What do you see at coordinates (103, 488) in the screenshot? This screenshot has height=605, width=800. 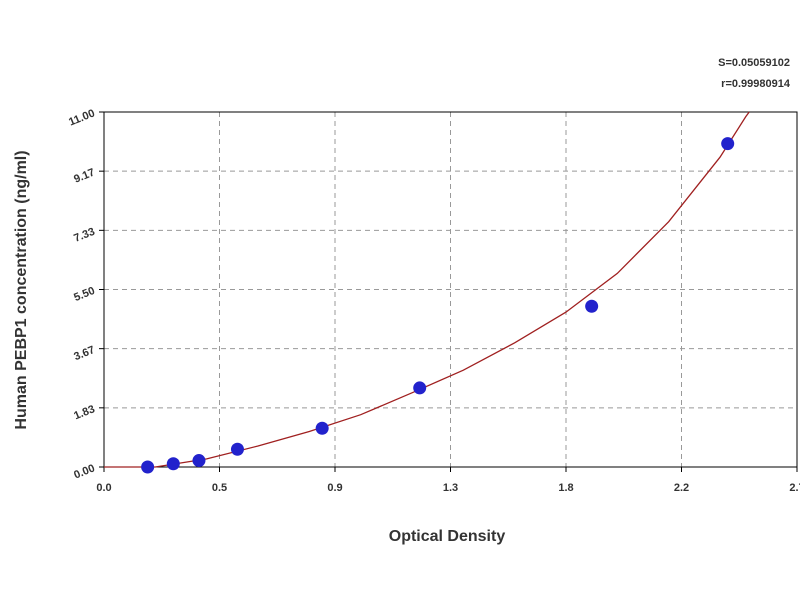 I see `x-tick-label: 0.0` at bounding box center [103, 488].